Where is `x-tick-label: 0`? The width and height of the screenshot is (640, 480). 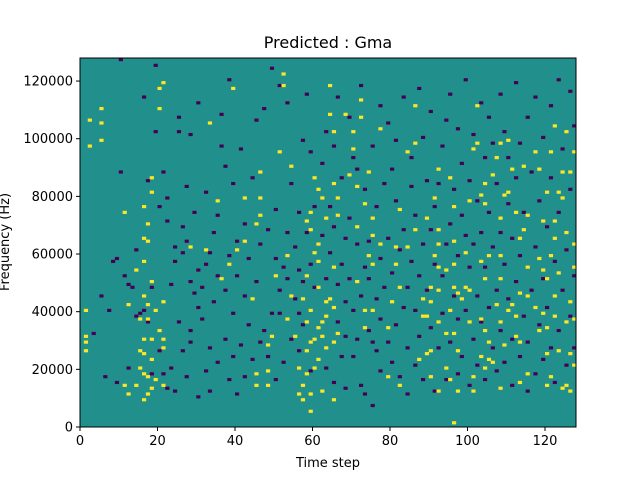
x-tick-label: 0 is located at coordinates (80, 441).